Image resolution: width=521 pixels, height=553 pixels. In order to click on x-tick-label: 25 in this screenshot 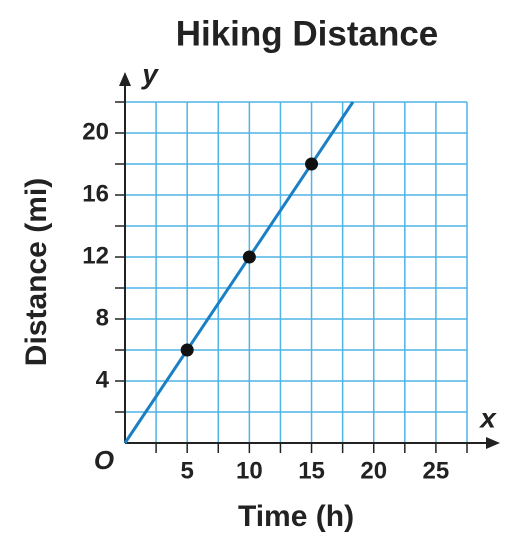, I will do `click(436, 470)`.